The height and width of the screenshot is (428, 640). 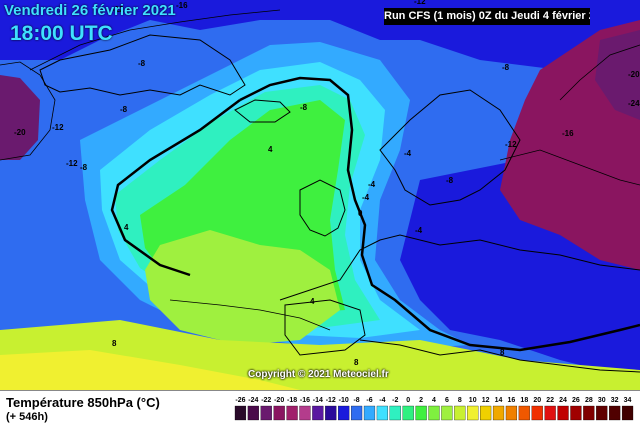 I want to click on contour-label: 0, so click(x=360, y=213).